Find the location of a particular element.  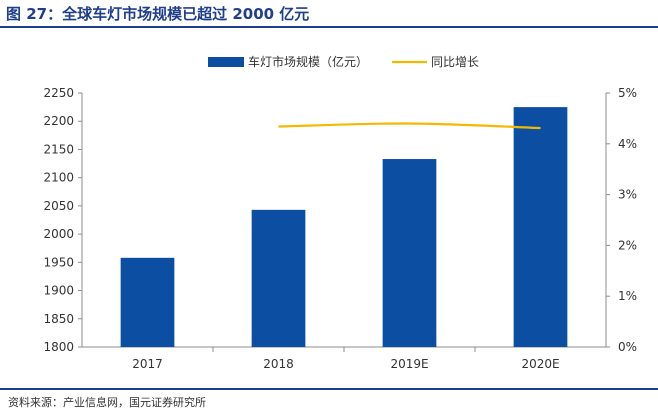

right-tick-label: 3% is located at coordinates (627, 195).